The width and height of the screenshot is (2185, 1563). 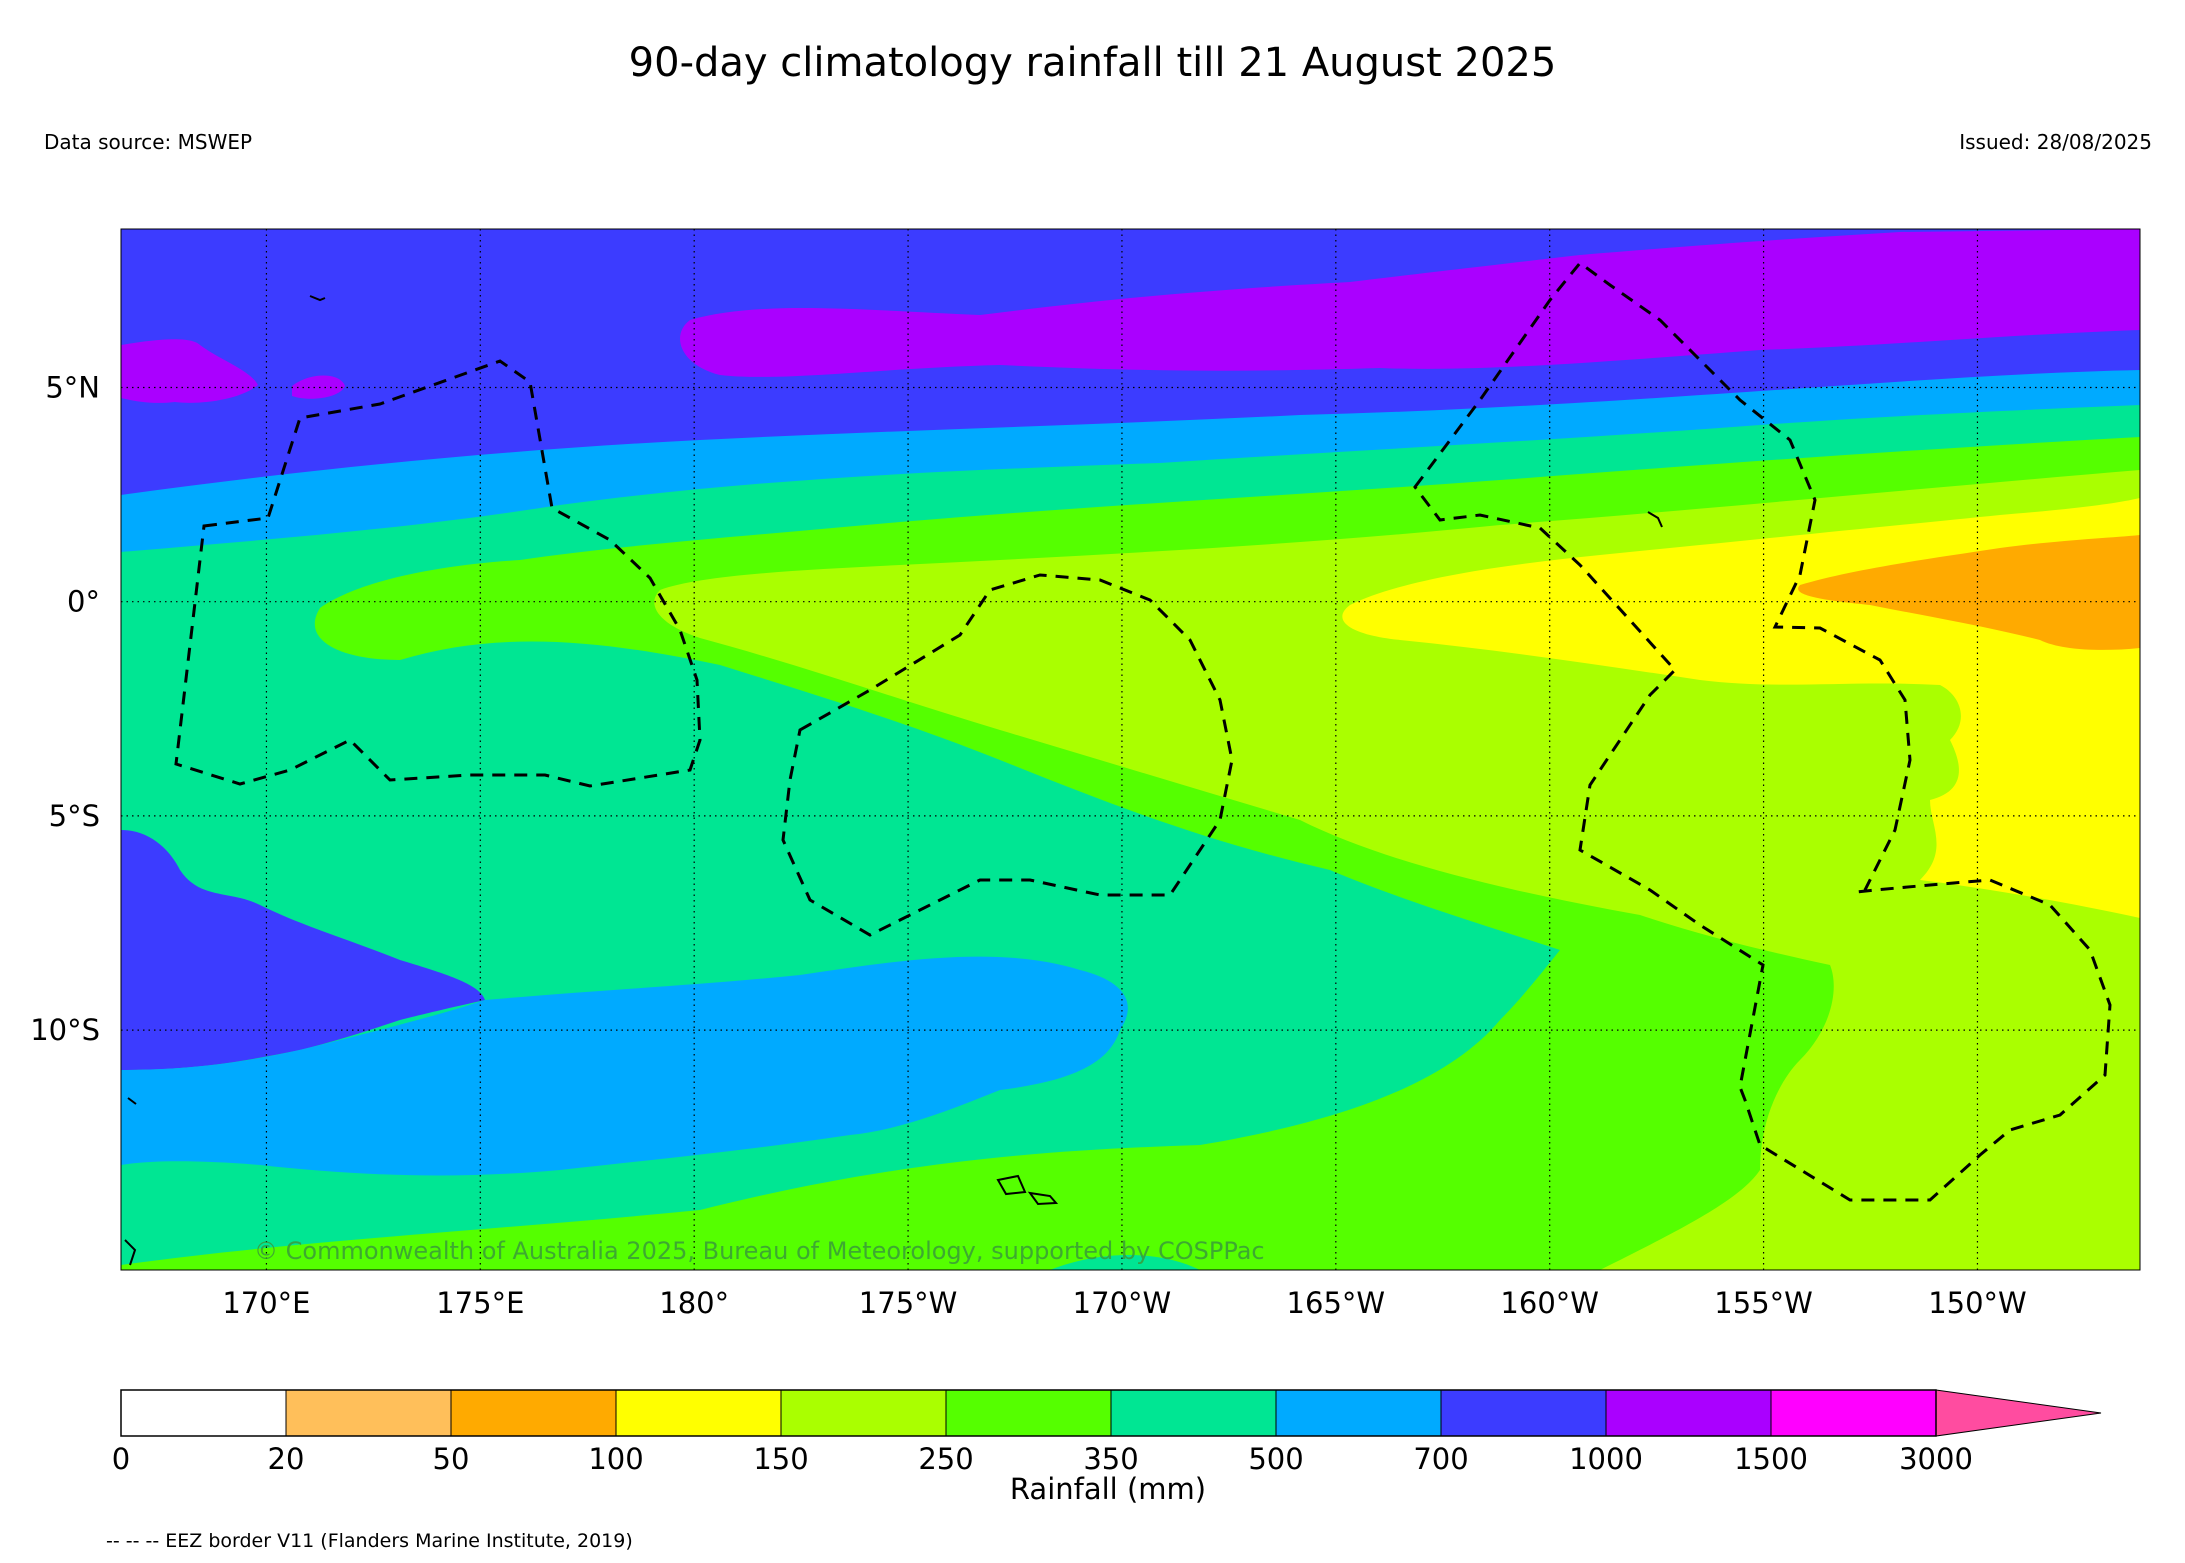 I want to click on colorbar-extend-arrow, so click(x=2018, y=1413).